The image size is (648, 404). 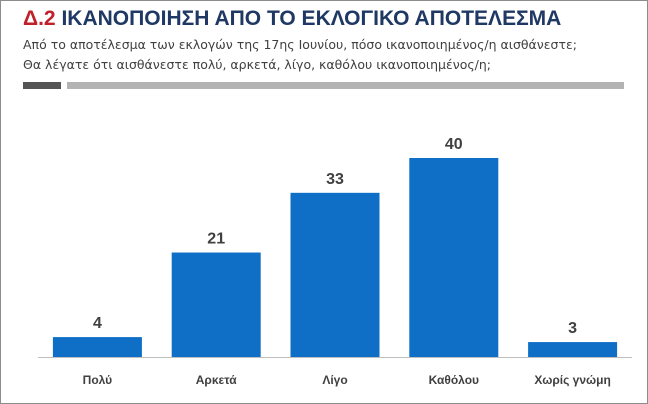 What do you see at coordinates (39, 18) in the screenshot?
I see `title-code: Δ.2` at bounding box center [39, 18].